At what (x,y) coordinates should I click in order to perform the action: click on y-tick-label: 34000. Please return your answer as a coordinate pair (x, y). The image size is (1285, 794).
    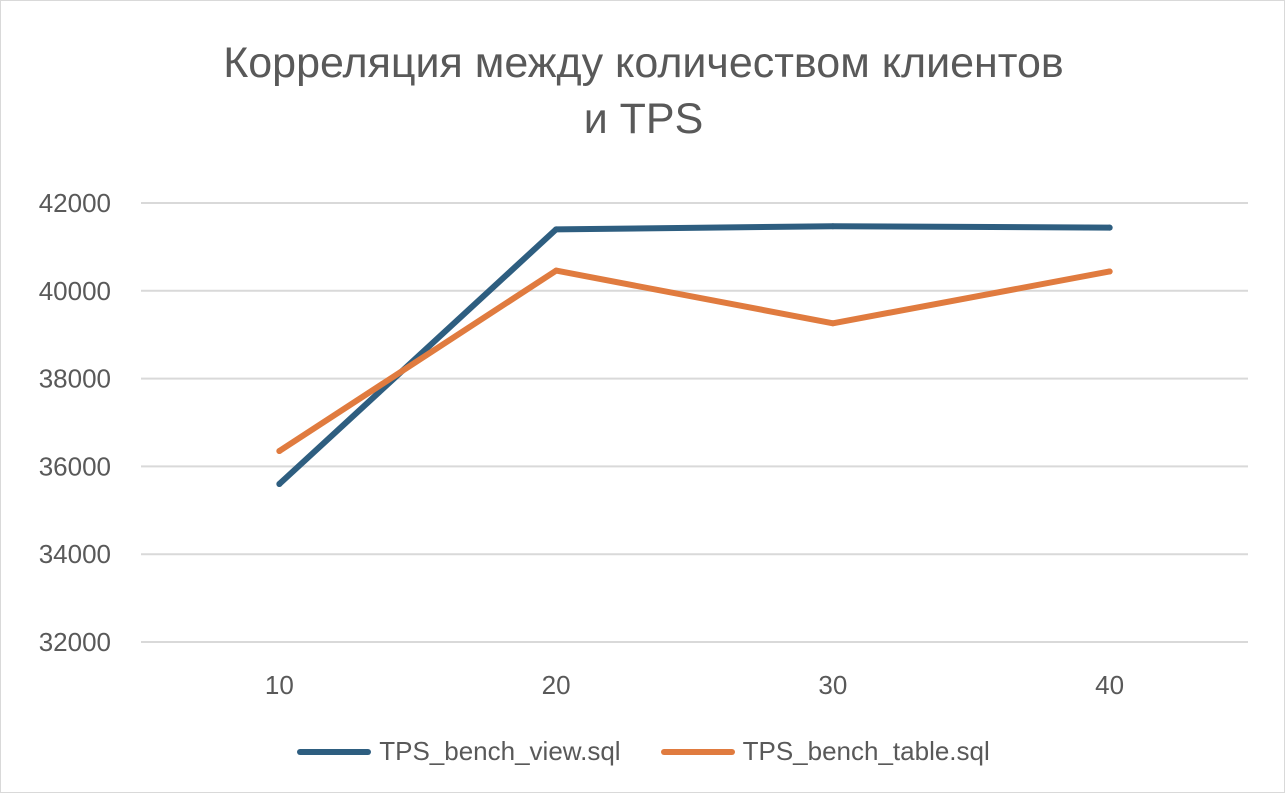
    Looking at the image, I should click on (75, 554).